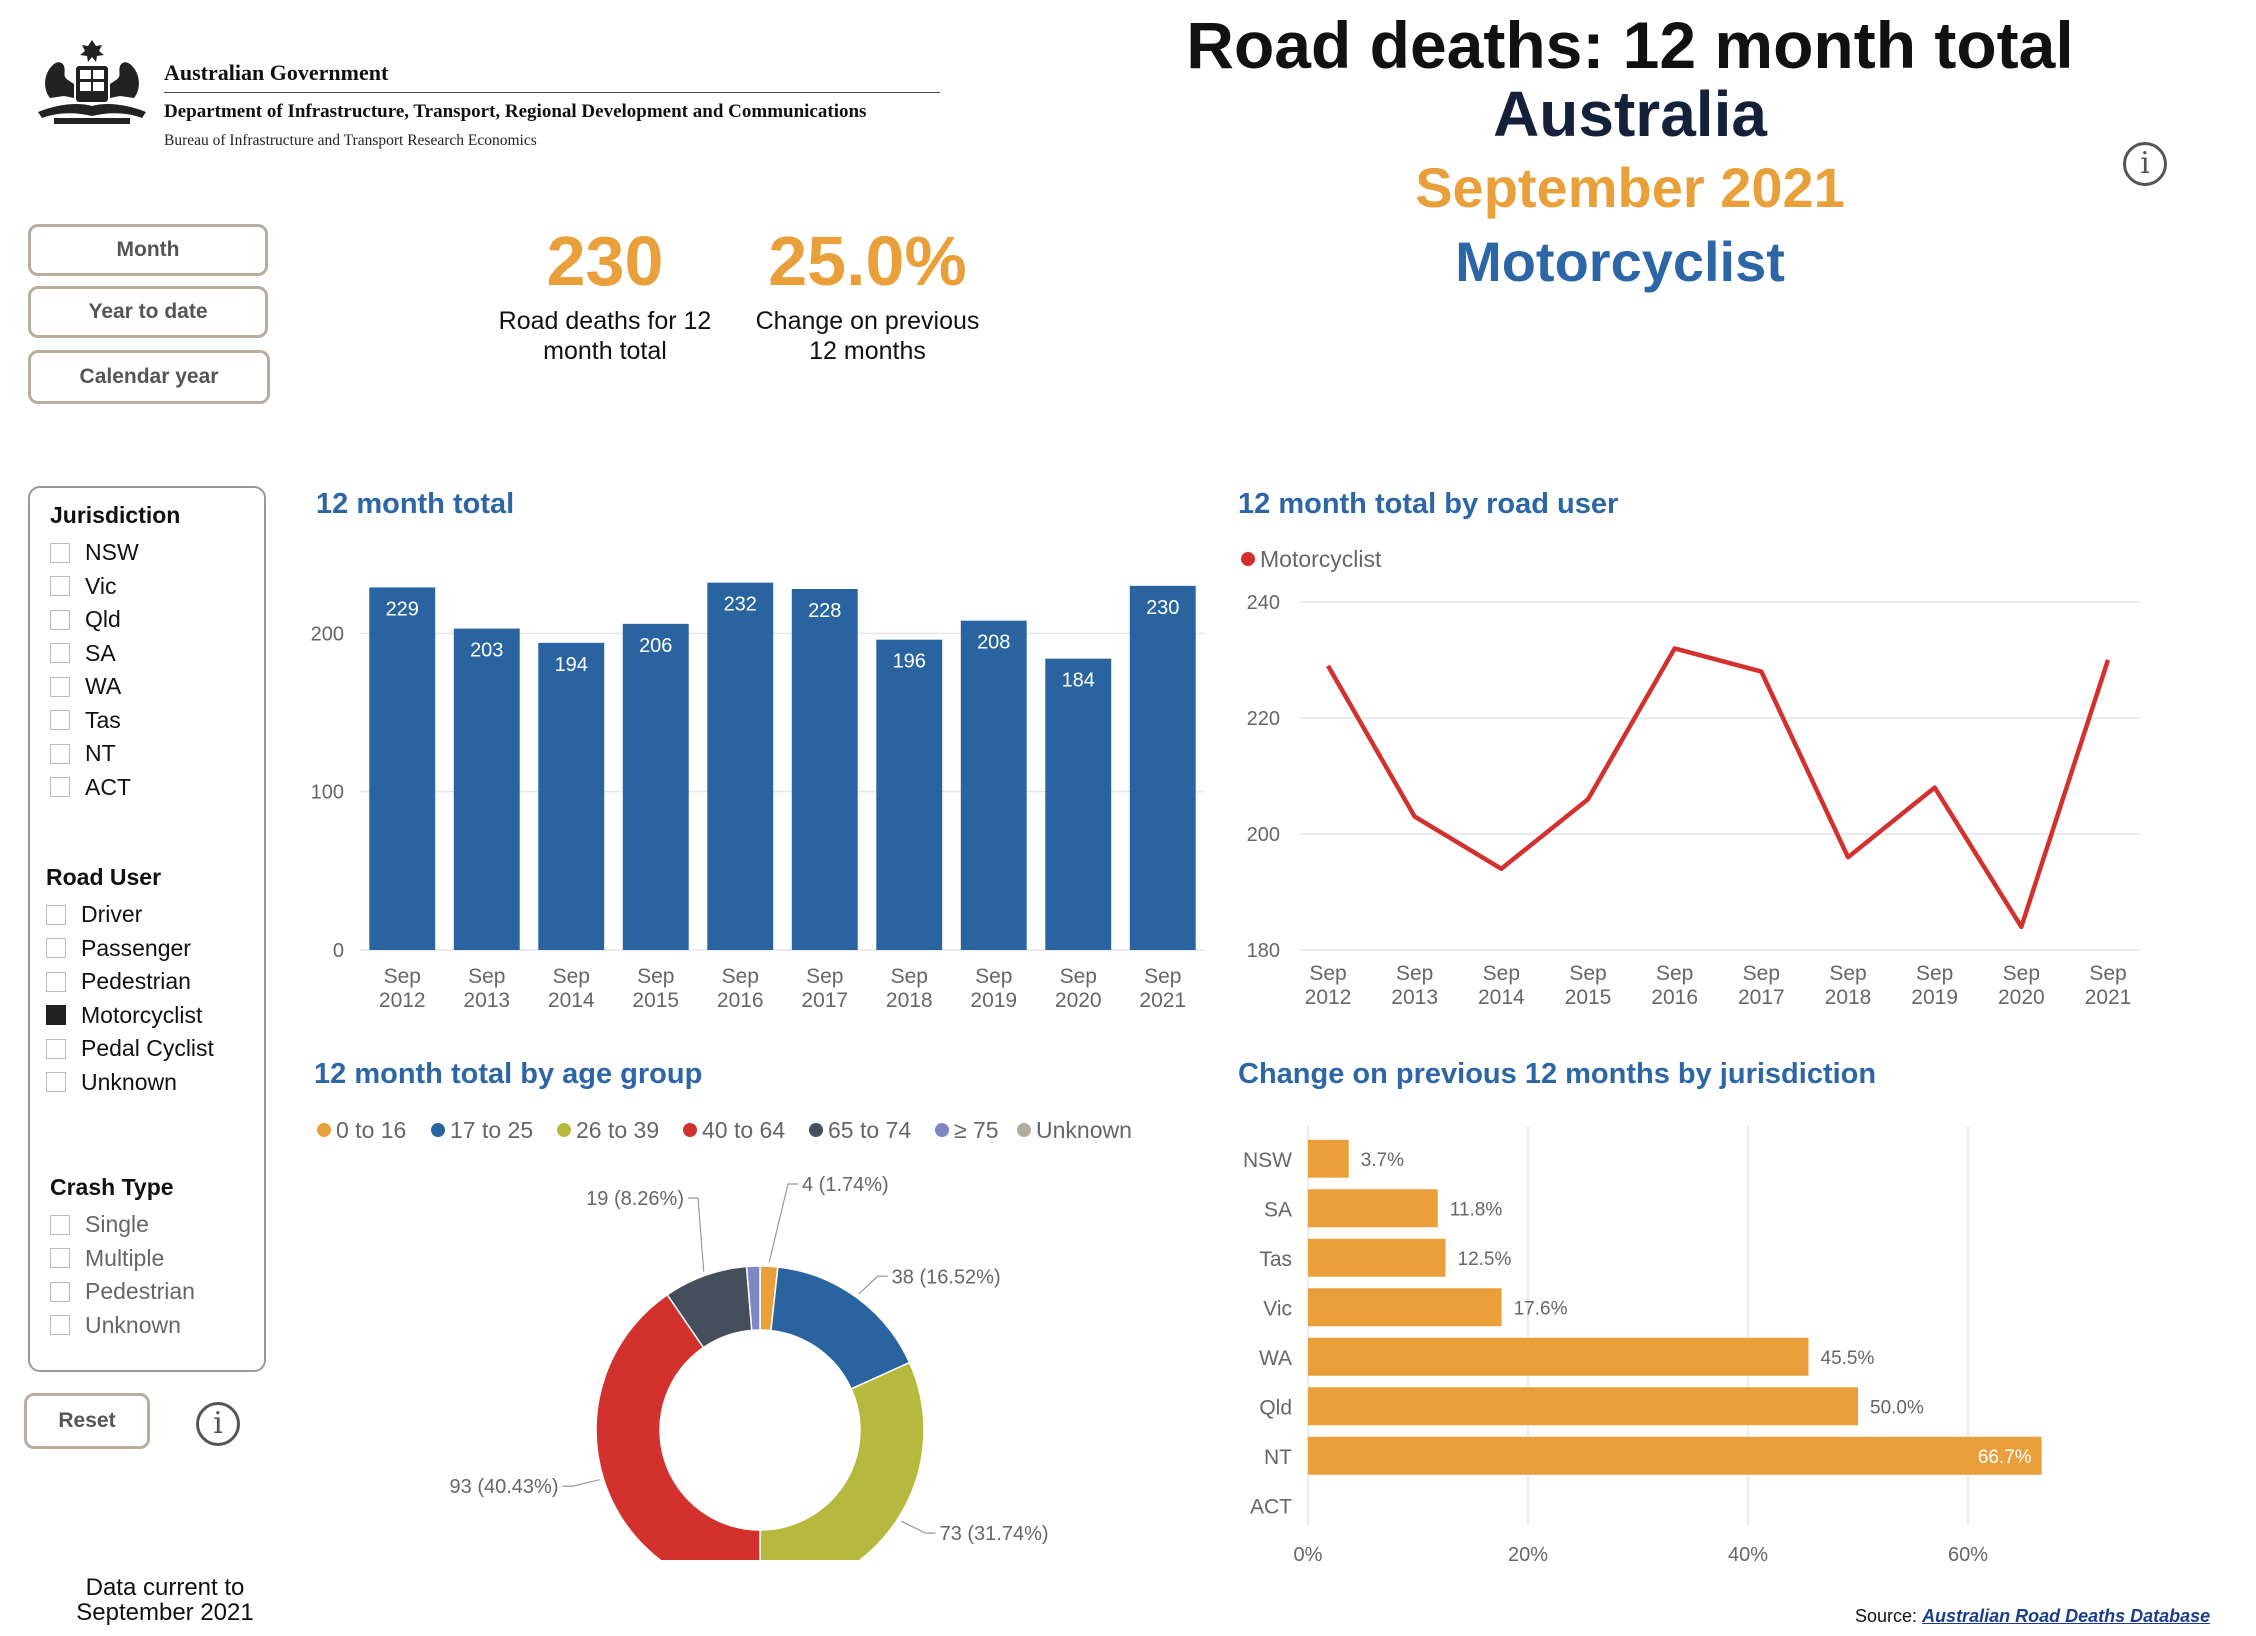 Image resolution: width=2256 pixels, height=1636 pixels. What do you see at coordinates (1630, 187) in the screenshot?
I see `period-title: September 2021` at bounding box center [1630, 187].